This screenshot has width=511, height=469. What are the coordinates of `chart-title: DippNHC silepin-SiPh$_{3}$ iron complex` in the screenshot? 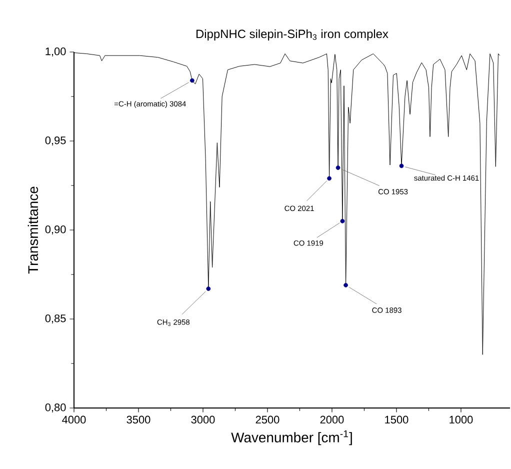 It's located at (292, 35).